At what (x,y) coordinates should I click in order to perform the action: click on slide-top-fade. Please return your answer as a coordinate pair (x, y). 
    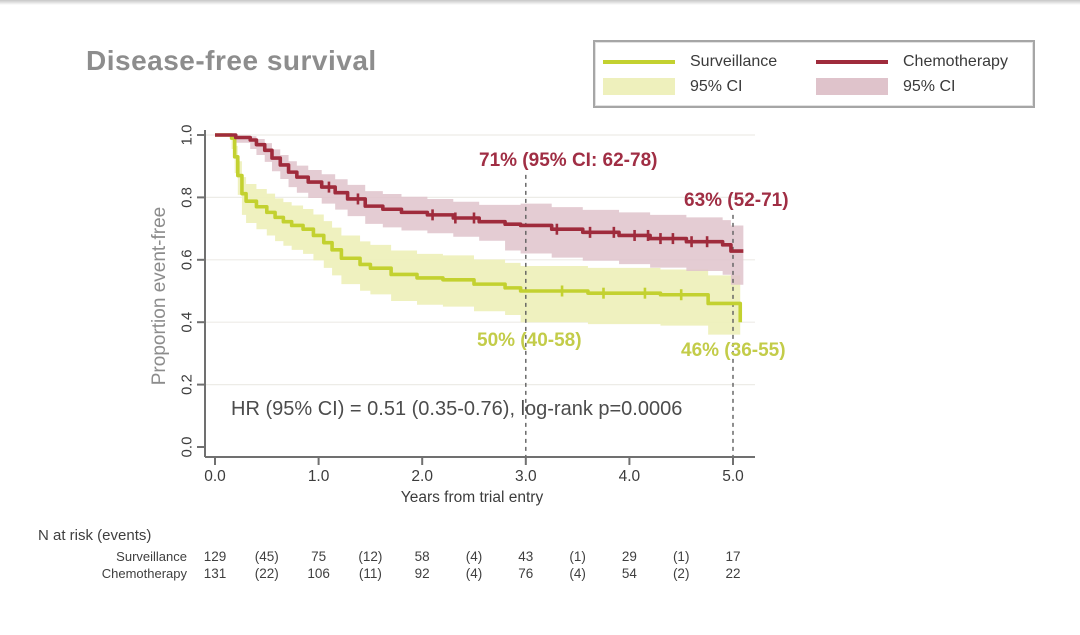
    Looking at the image, I should click on (540, 2).